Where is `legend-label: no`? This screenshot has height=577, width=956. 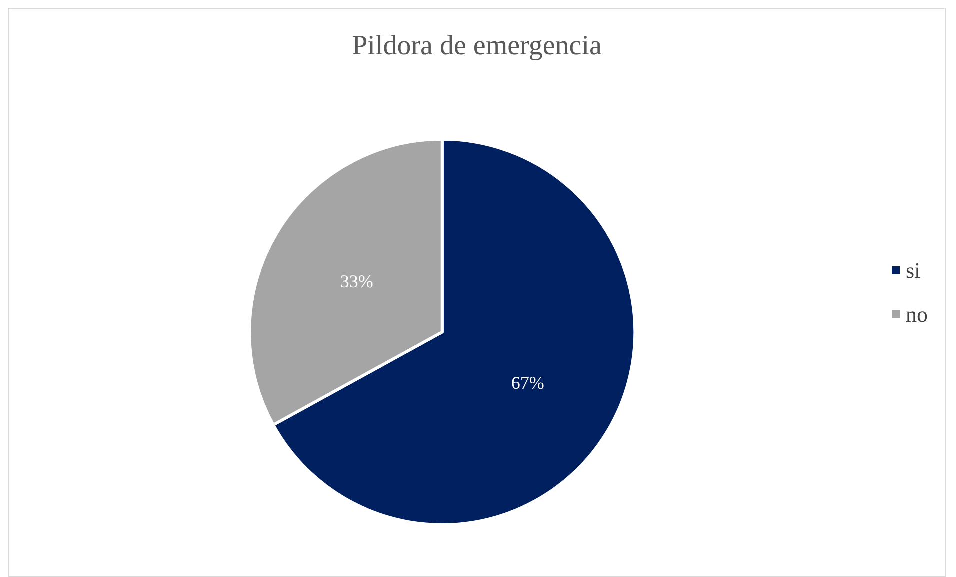
legend-label: no is located at coordinates (917, 314).